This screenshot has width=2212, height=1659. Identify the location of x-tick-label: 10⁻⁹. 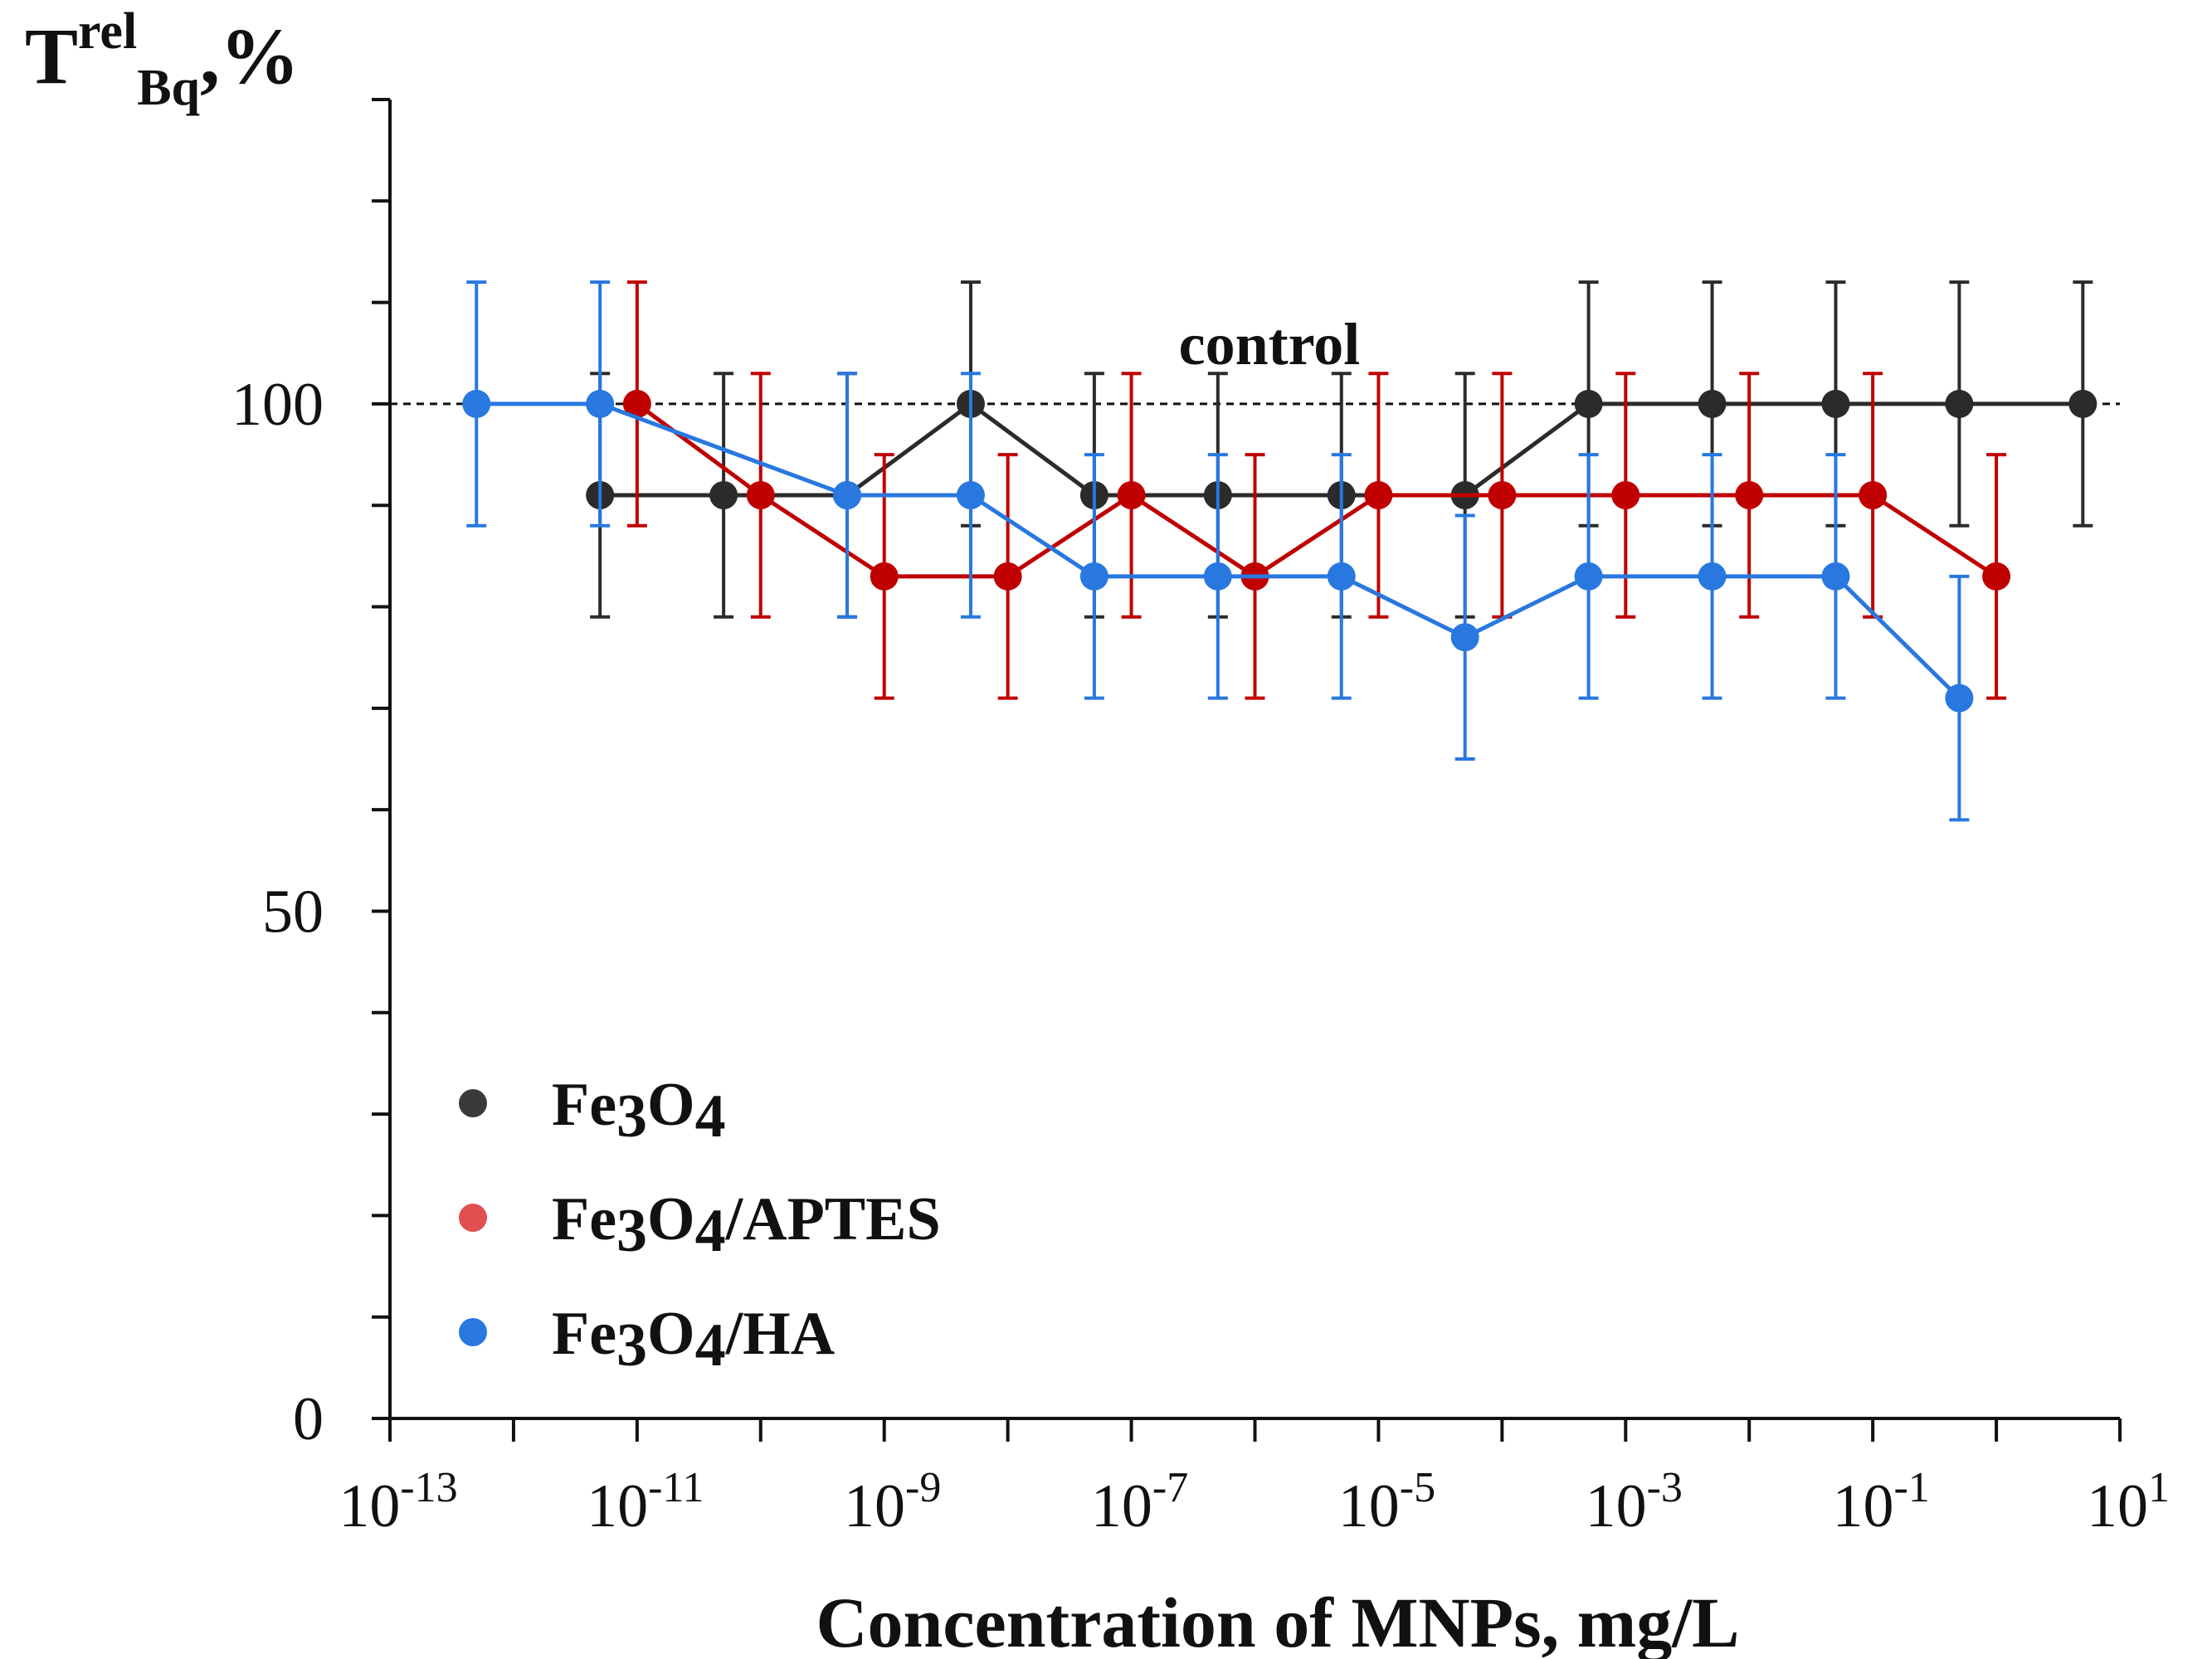
(892, 1502).